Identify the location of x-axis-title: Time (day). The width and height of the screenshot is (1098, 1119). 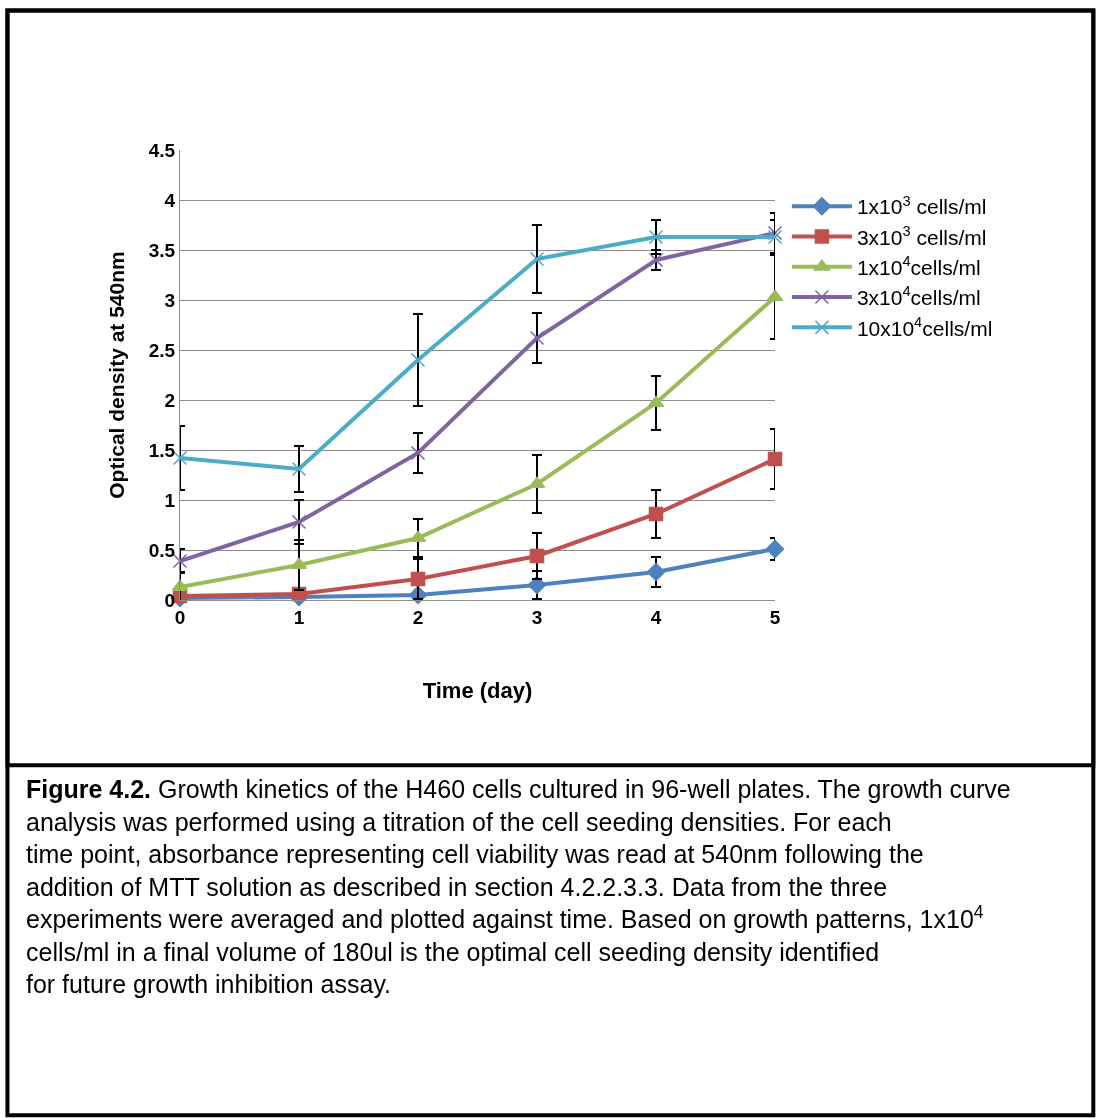
(477, 690).